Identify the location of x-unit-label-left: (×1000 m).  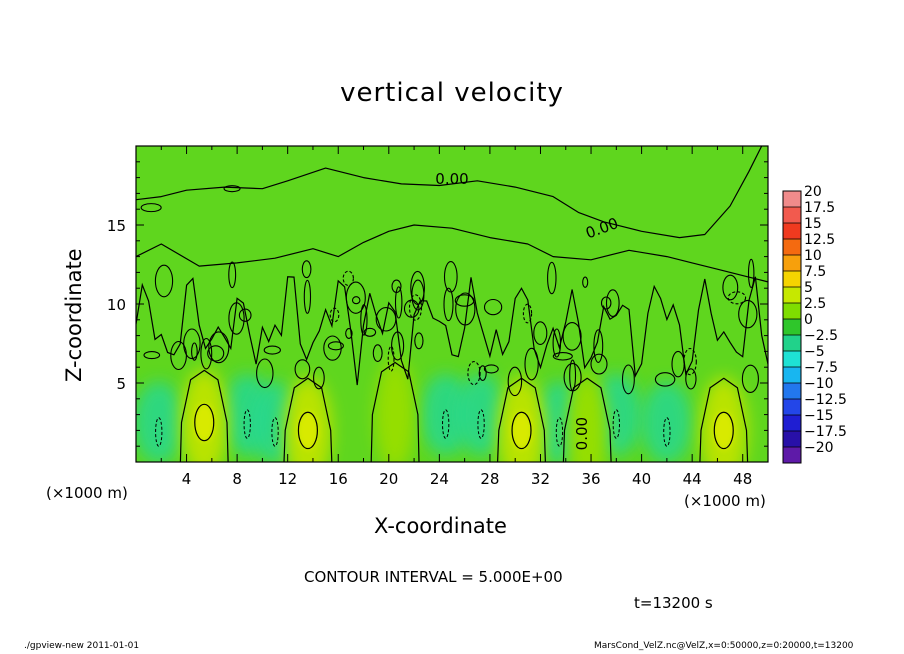
(87, 493).